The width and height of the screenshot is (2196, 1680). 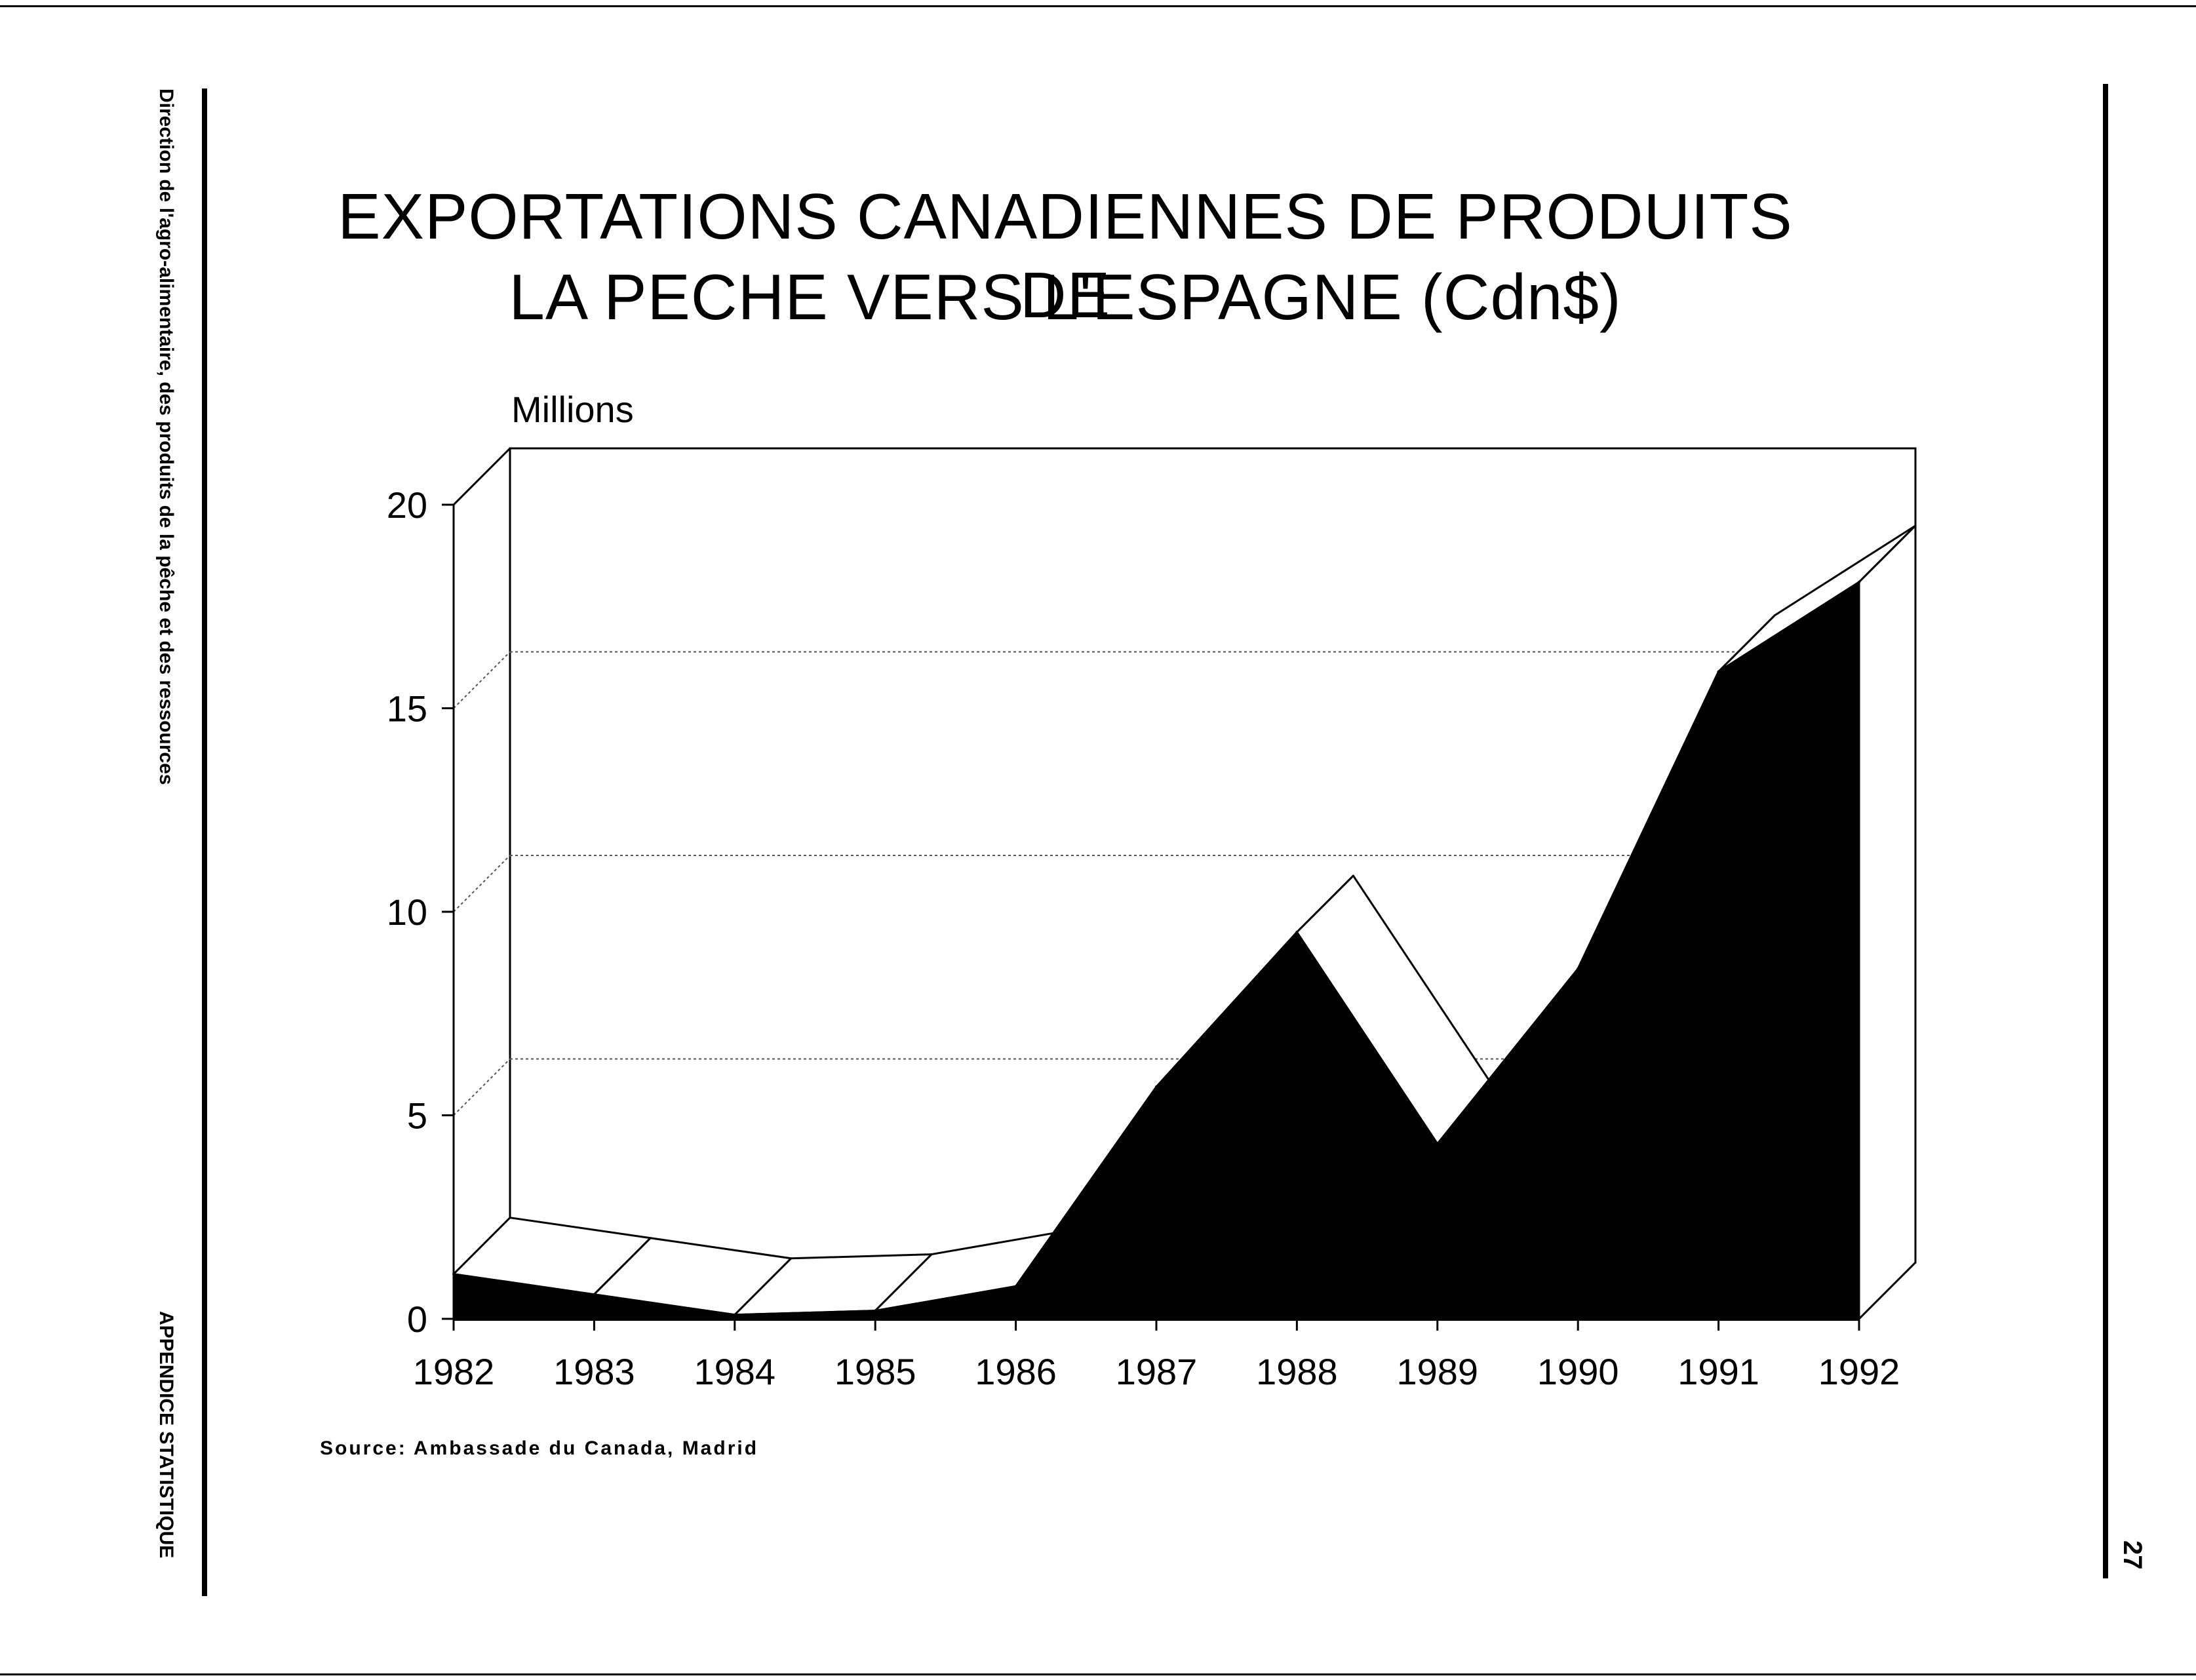 I want to click on wall-top-left-edge, so click(x=482, y=476).